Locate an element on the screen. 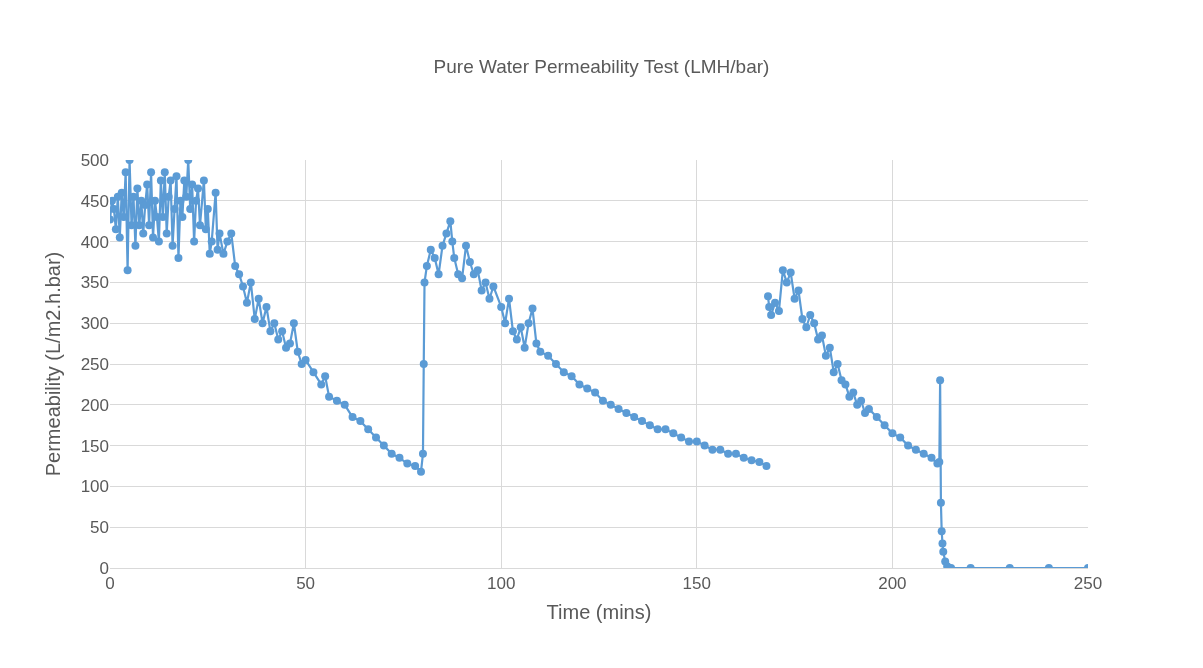 Image resolution: width=1203 pixels, height=668 pixels. y-axis-title: Permeability (L/m2.h.bar) is located at coordinates (53, 364).